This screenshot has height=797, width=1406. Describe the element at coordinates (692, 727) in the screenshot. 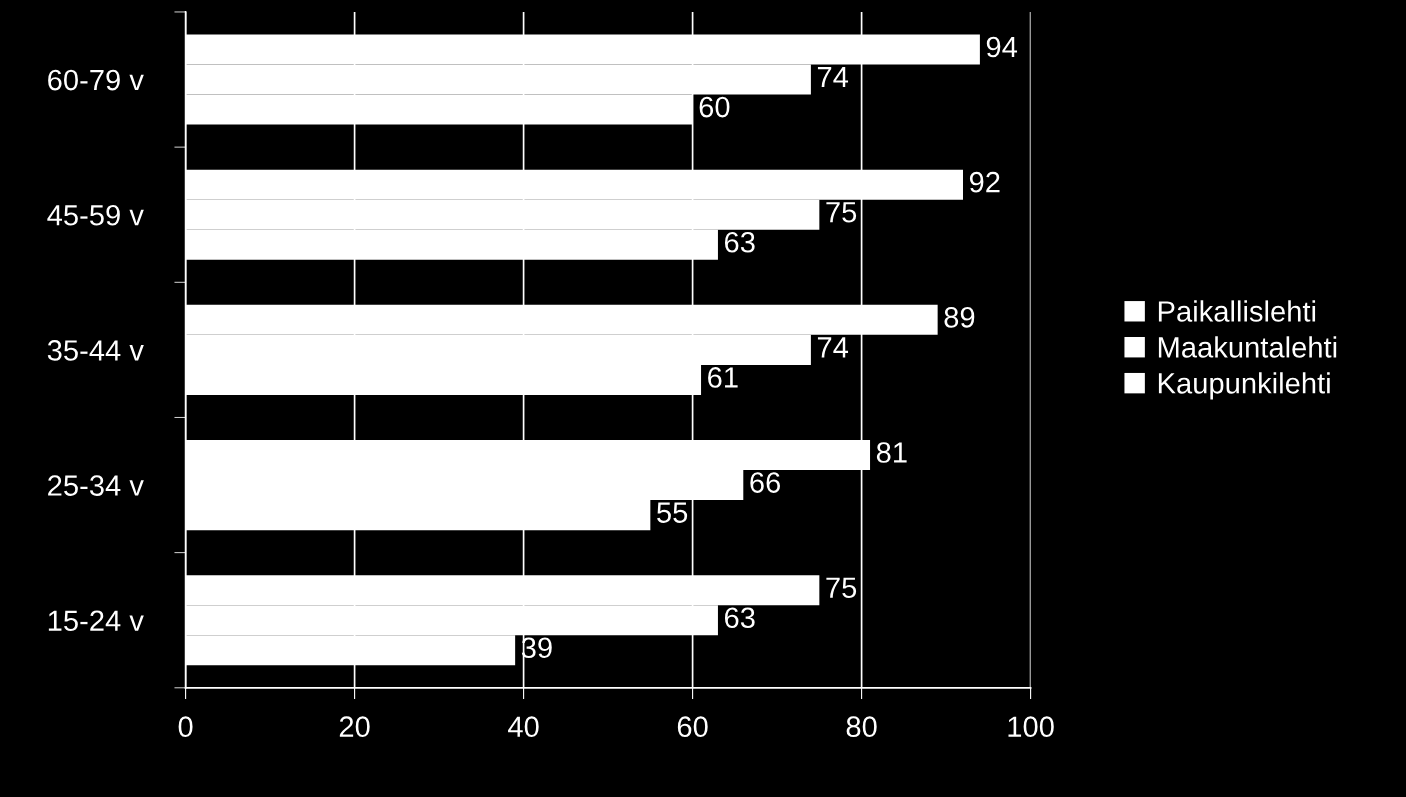

I see `x-tick-label: 60` at that location.